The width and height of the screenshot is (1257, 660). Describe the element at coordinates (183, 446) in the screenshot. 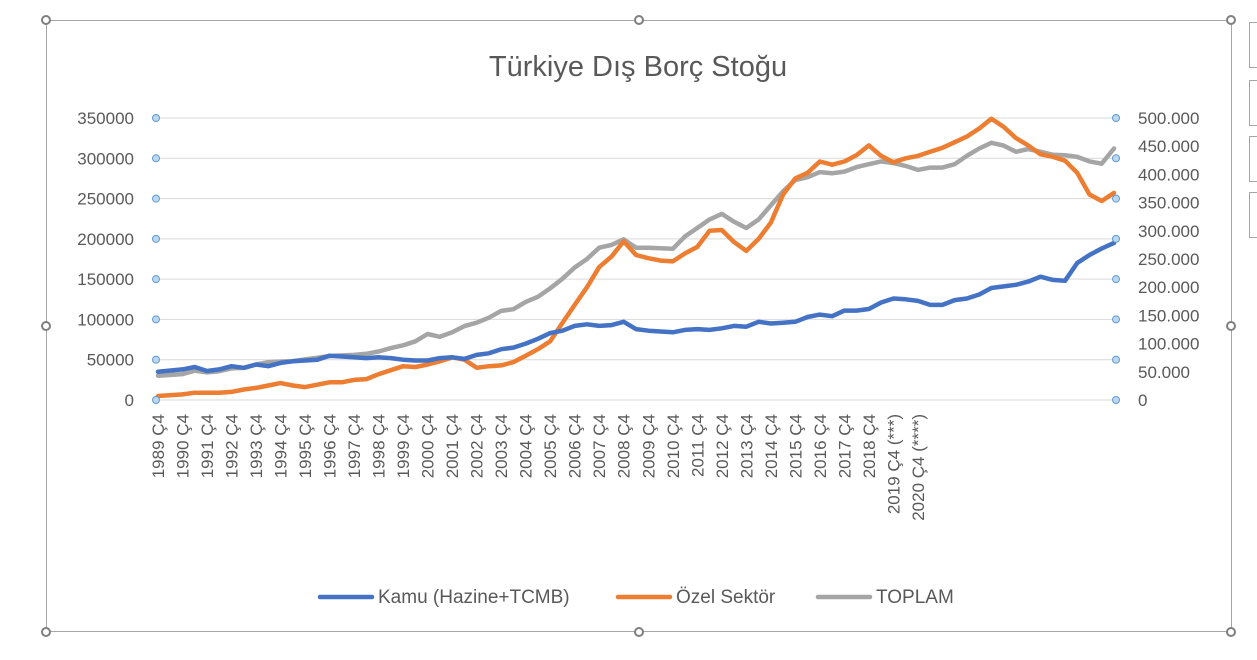

I see `x-axis-tick-label: 1990 Ç4` at that location.